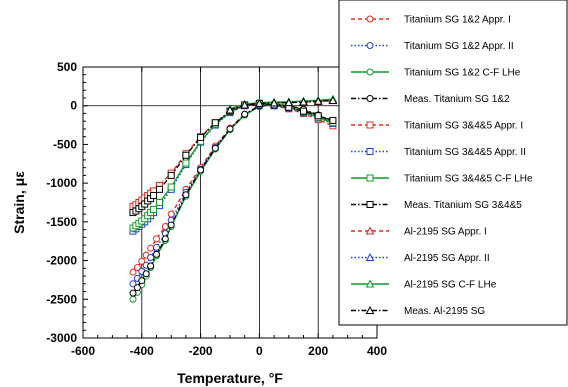 This screenshot has width=568, height=387. What do you see at coordinates (61, 261) in the screenshot?
I see `y-tick-label: -2000` at bounding box center [61, 261].